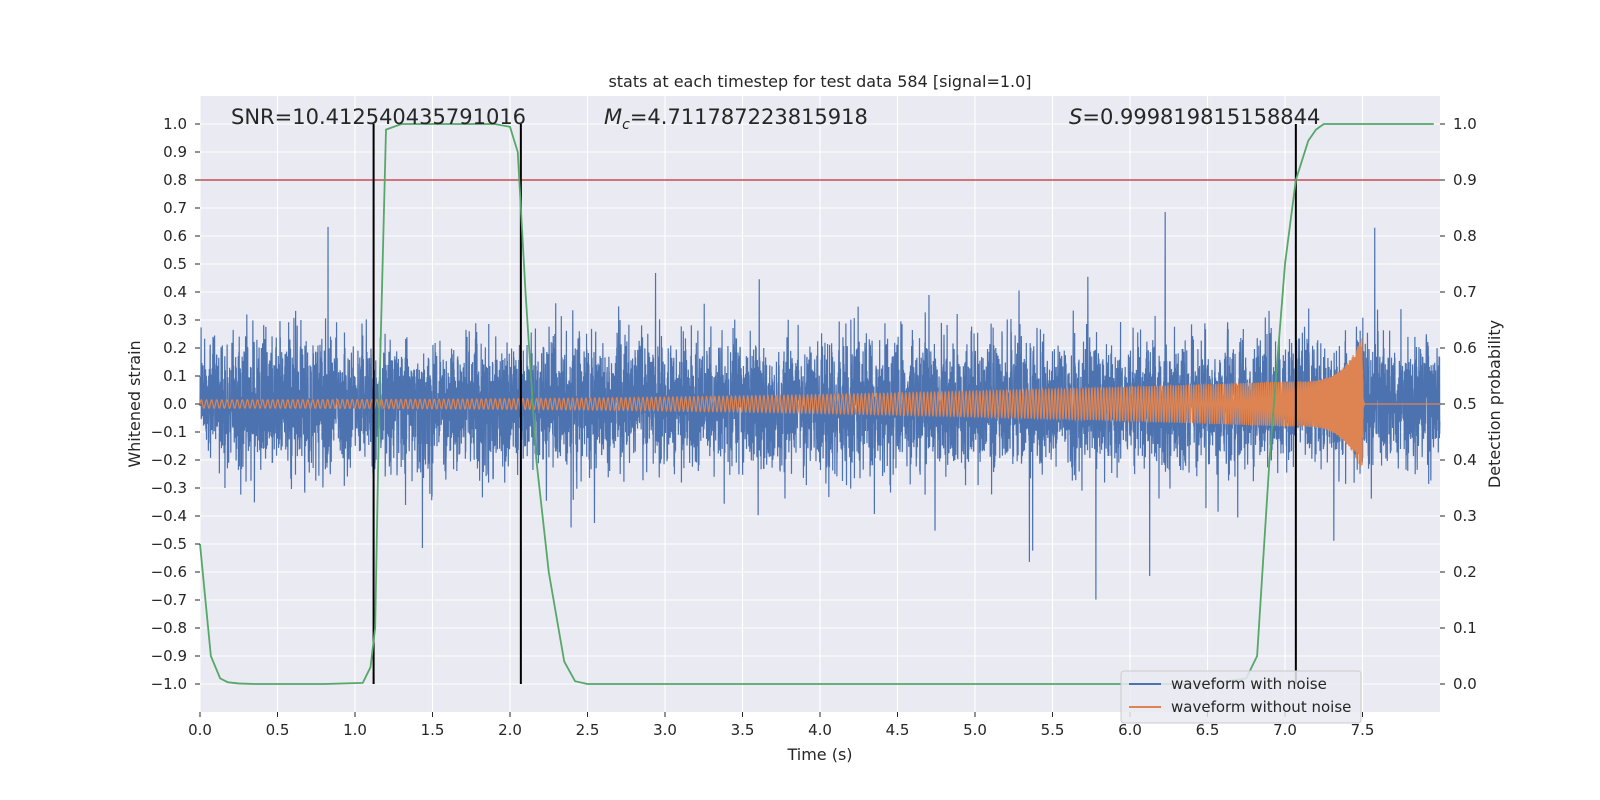  What do you see at coordinates (169, 432) in the screenshot?
I see `y-tick-label: −0.1` at bounding box center [169, 432].